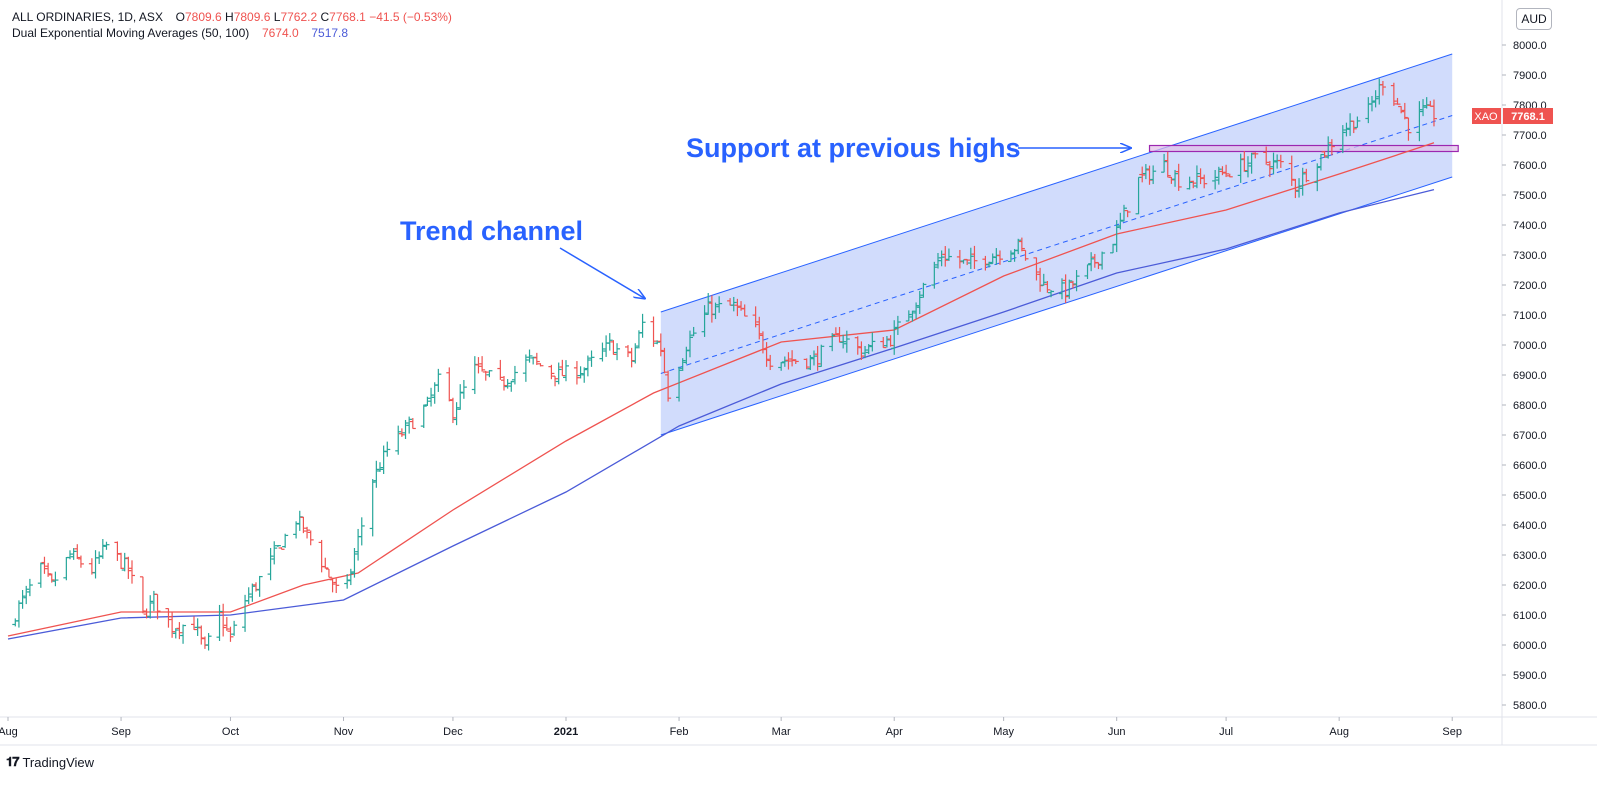 This screenshot has width=1597, height=793. Describe the element at coordinates (1530, 706) in the screenshot. I see `price-tick-label: 5800.0` at that location.